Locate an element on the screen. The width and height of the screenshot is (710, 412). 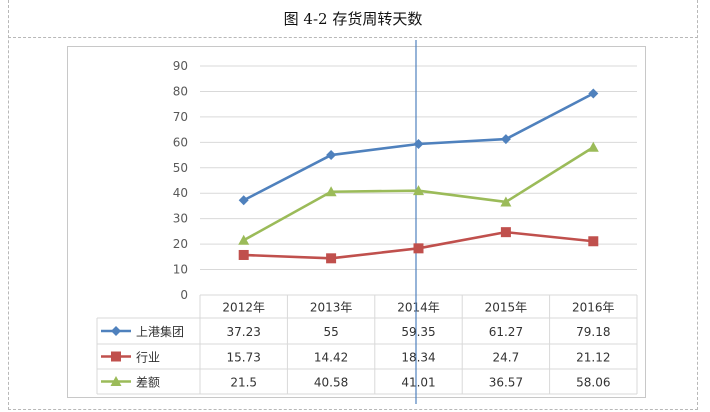
figure-caption: 图 4-2 存货周转天数 is located at coordinates (353, 19).